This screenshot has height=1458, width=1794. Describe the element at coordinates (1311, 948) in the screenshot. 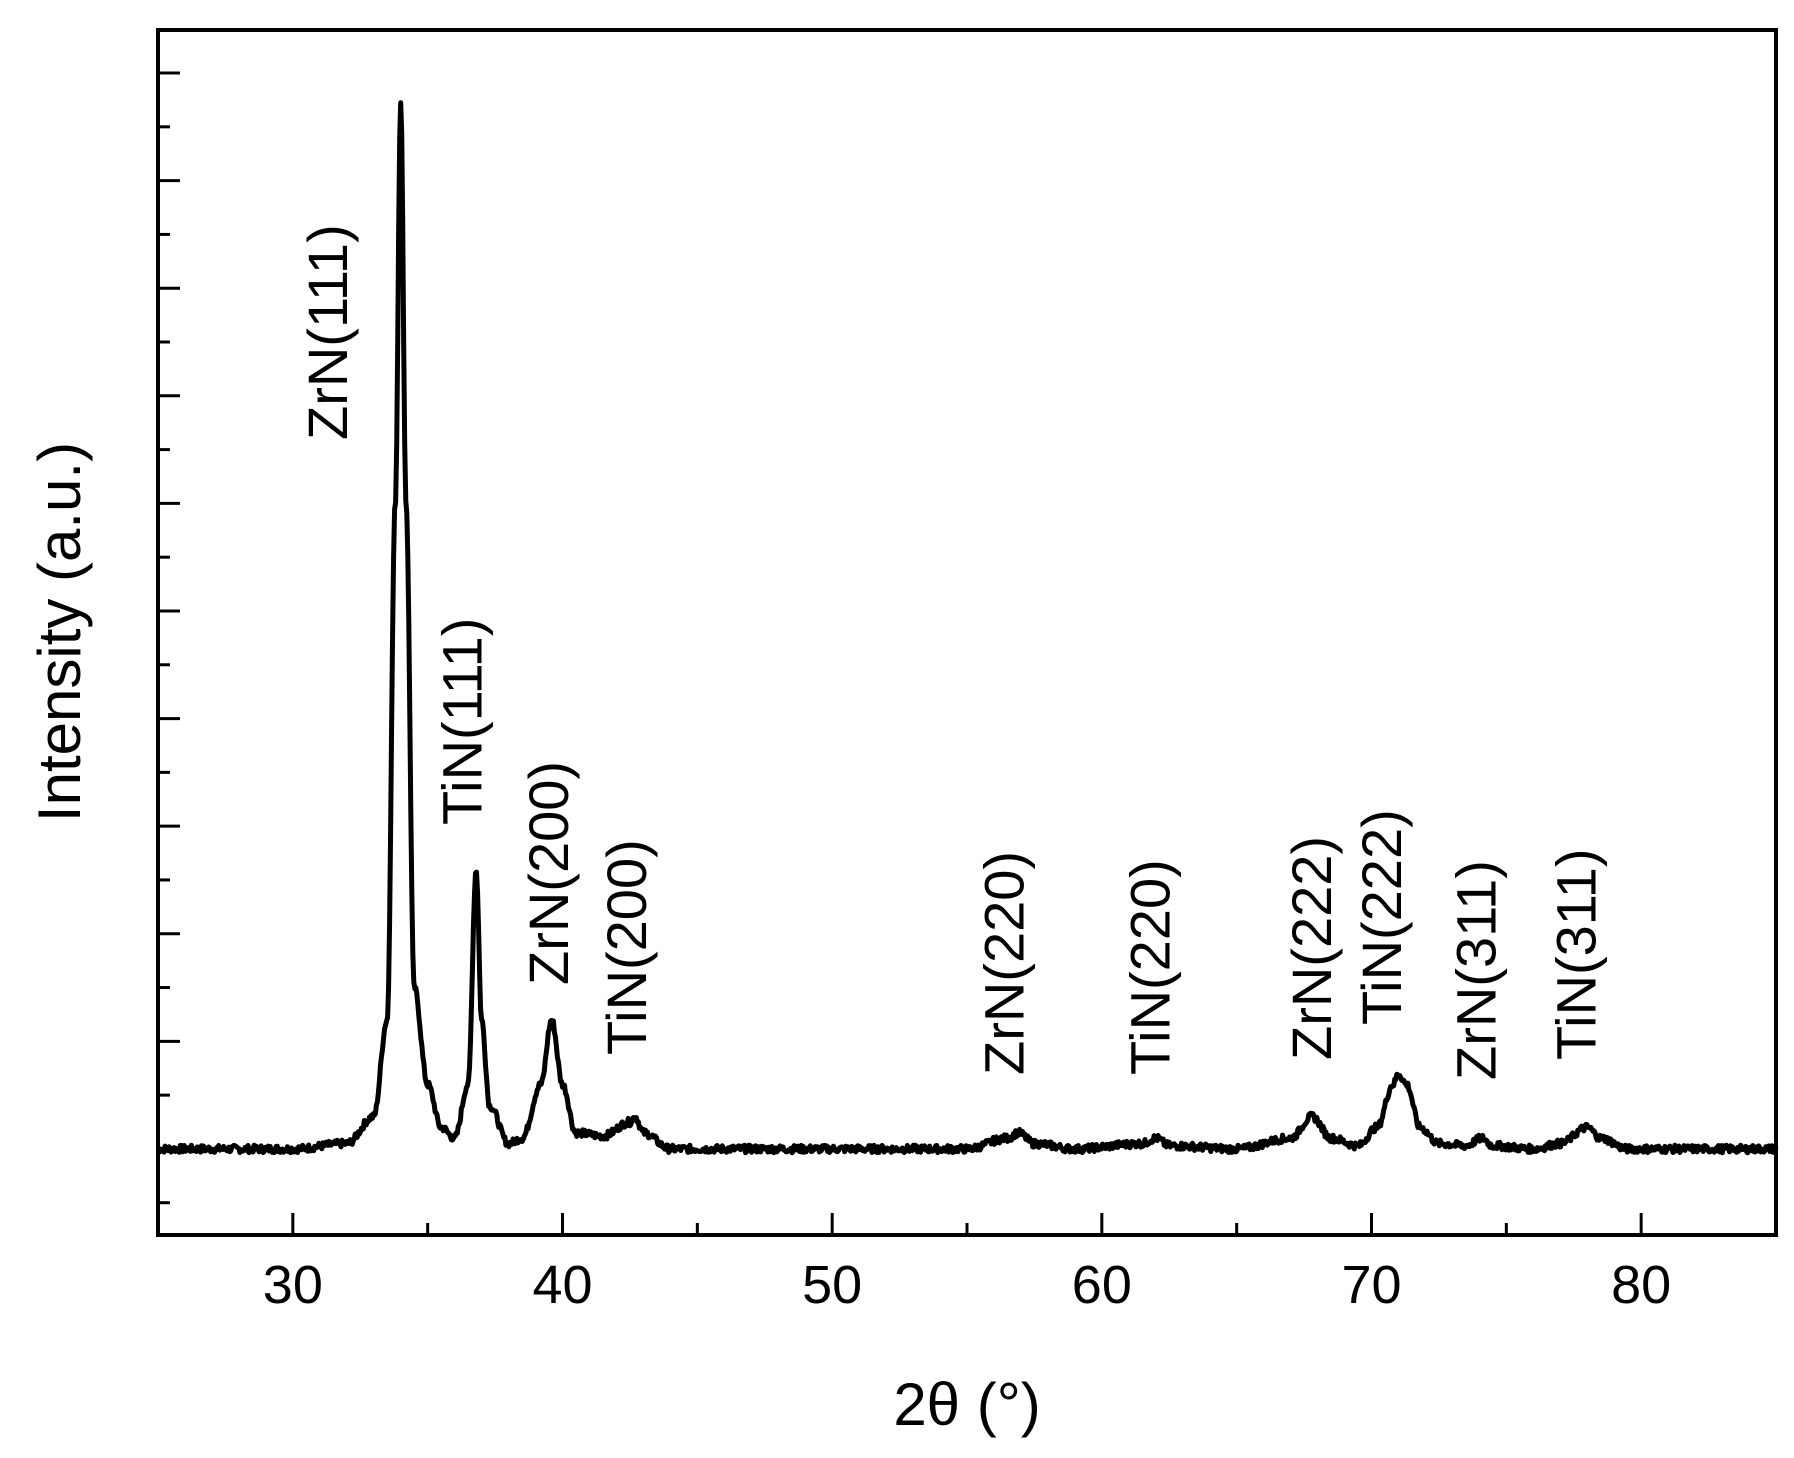

I see `peak-label: ZrN(222)` at that location.